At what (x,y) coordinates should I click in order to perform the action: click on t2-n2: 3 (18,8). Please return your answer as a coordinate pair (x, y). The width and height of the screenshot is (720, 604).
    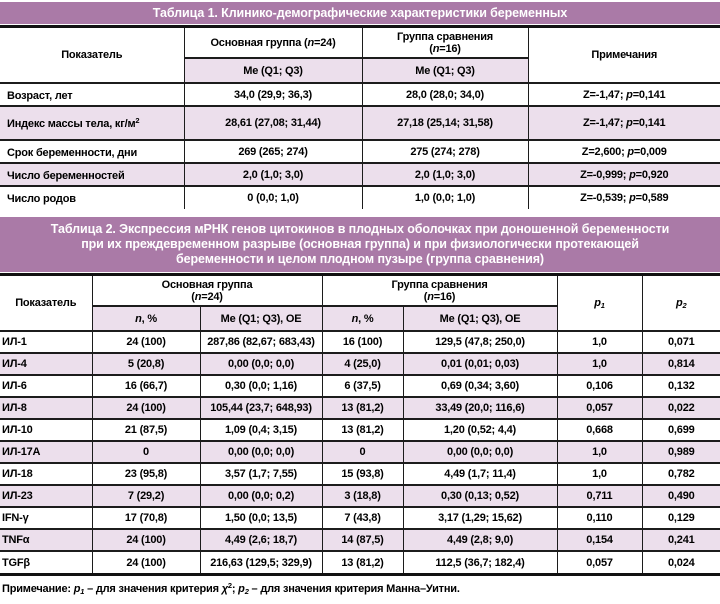
    Looking at the image, I should click on (362, 496).